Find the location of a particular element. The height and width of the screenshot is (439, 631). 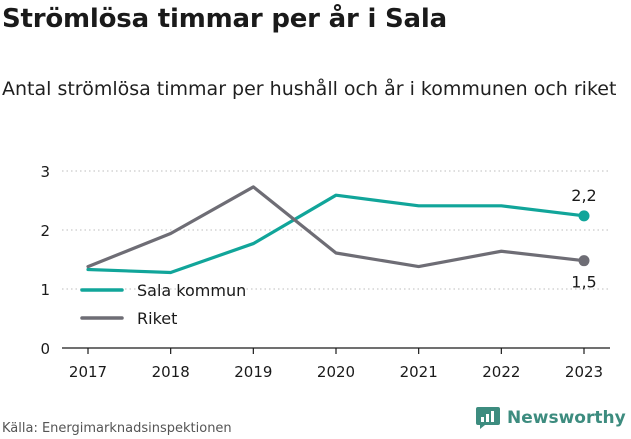

y-tick-label-0: 0 is located at coordinates (45, 349).